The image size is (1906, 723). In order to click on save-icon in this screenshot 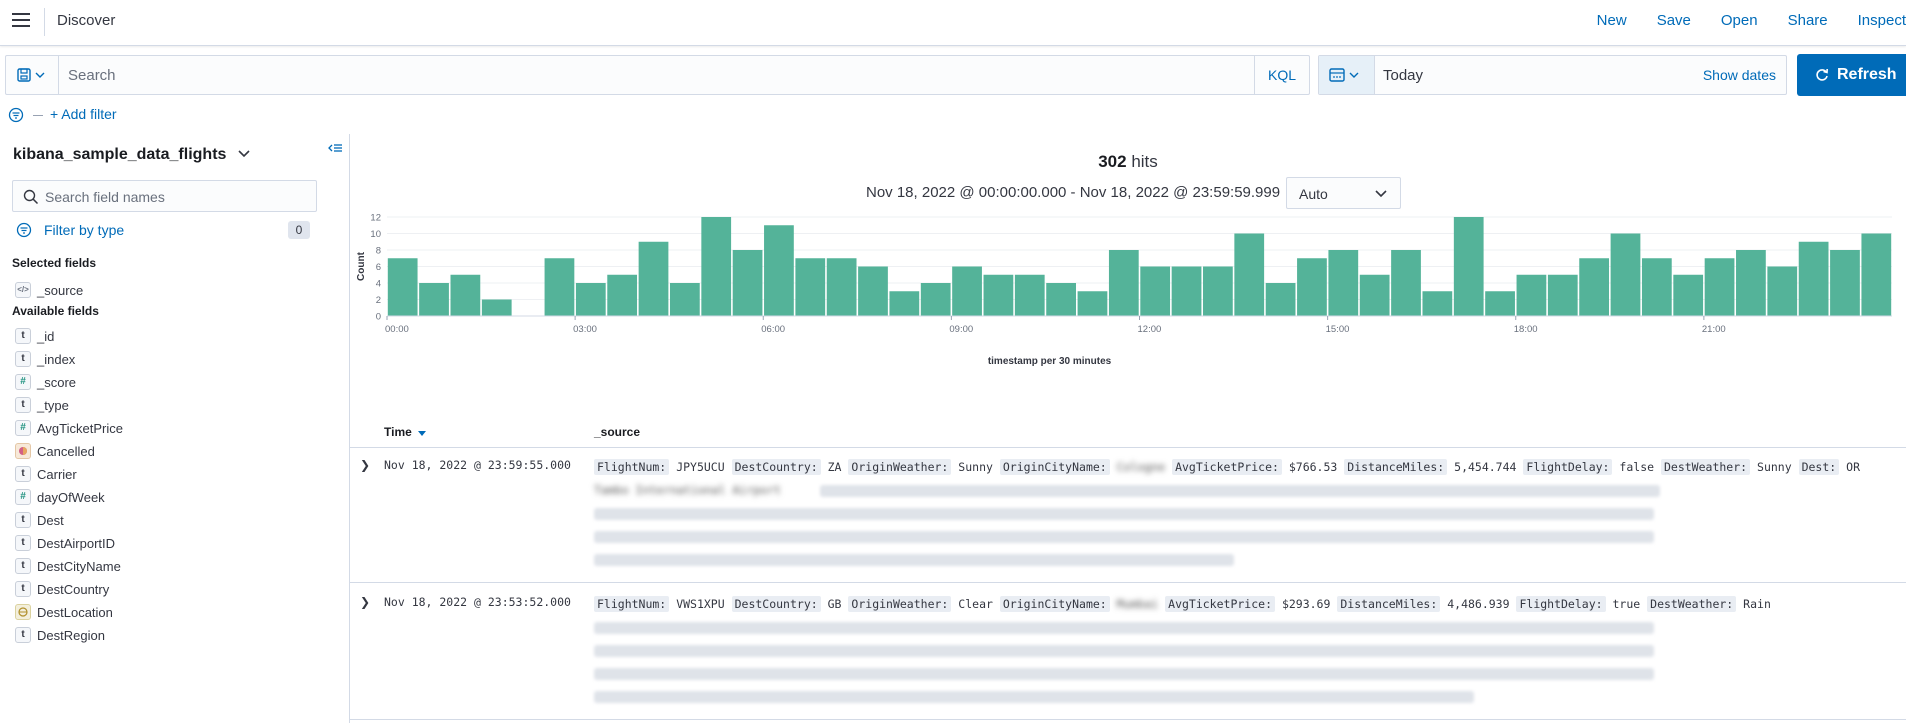, I will do `click(31, 75)`.